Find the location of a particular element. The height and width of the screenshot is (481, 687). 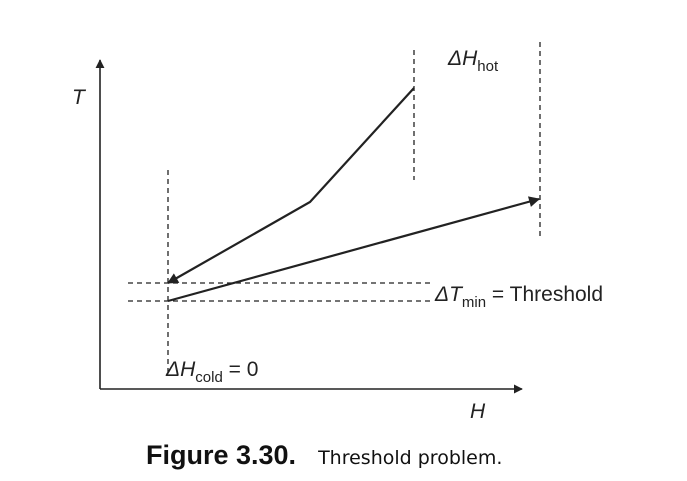

delta-t-min-symbol: ΔT is located at coordinates (449, 294).